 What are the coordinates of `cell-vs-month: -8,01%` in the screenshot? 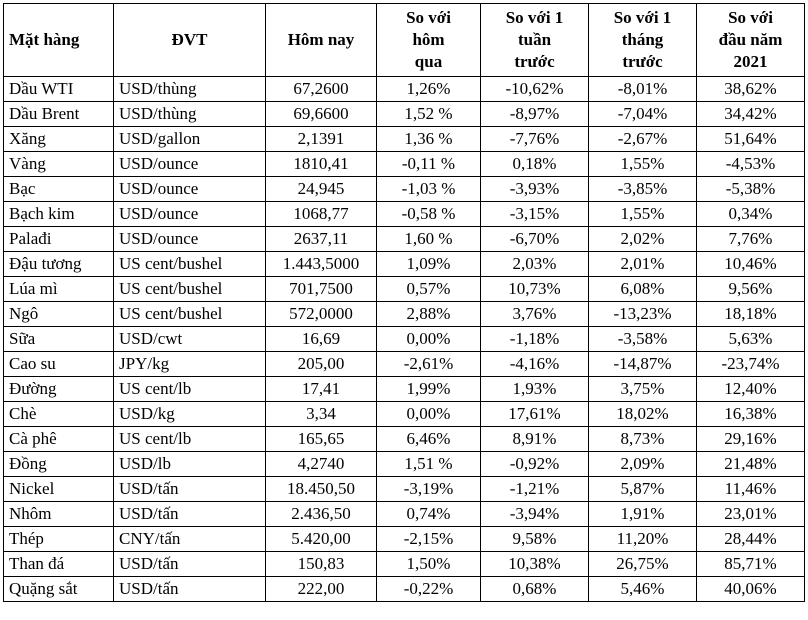 It's located at (642, 89).